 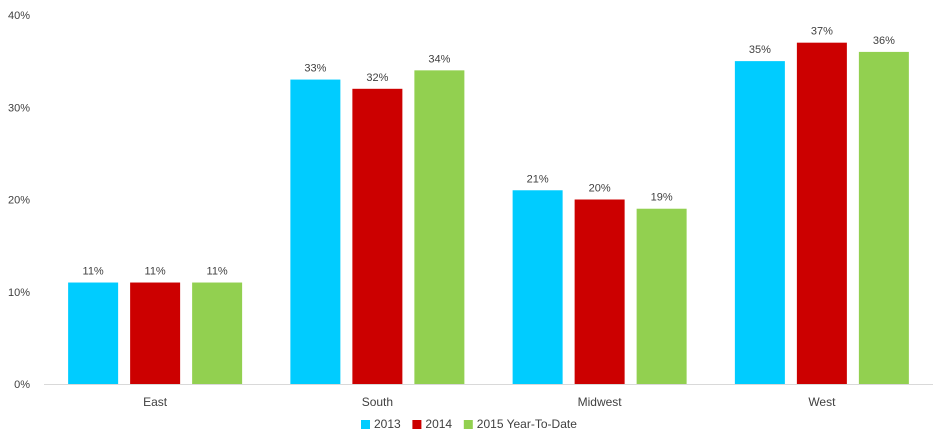 What do you see at coordinates (217, 333) in the screenshot?
I see `bar-east-2015-year-to-date` at bounding box center [217, 333].